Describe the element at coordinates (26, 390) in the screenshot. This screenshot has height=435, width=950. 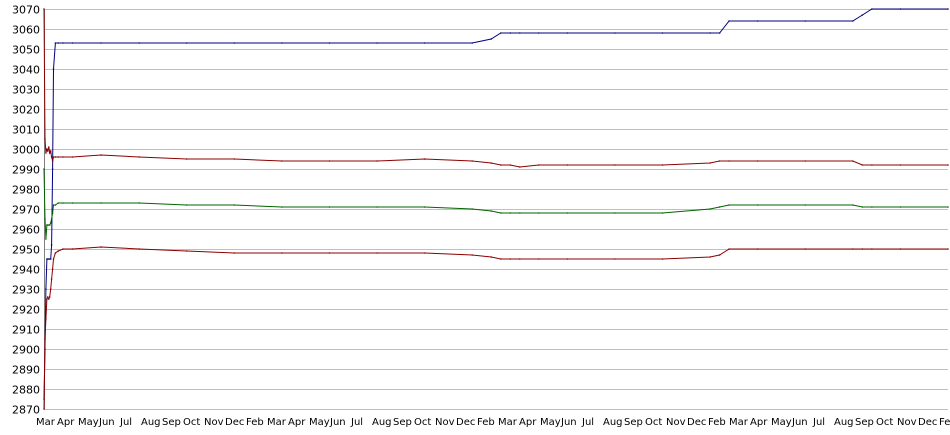
I see `y-tick-label: 2880` at that location.